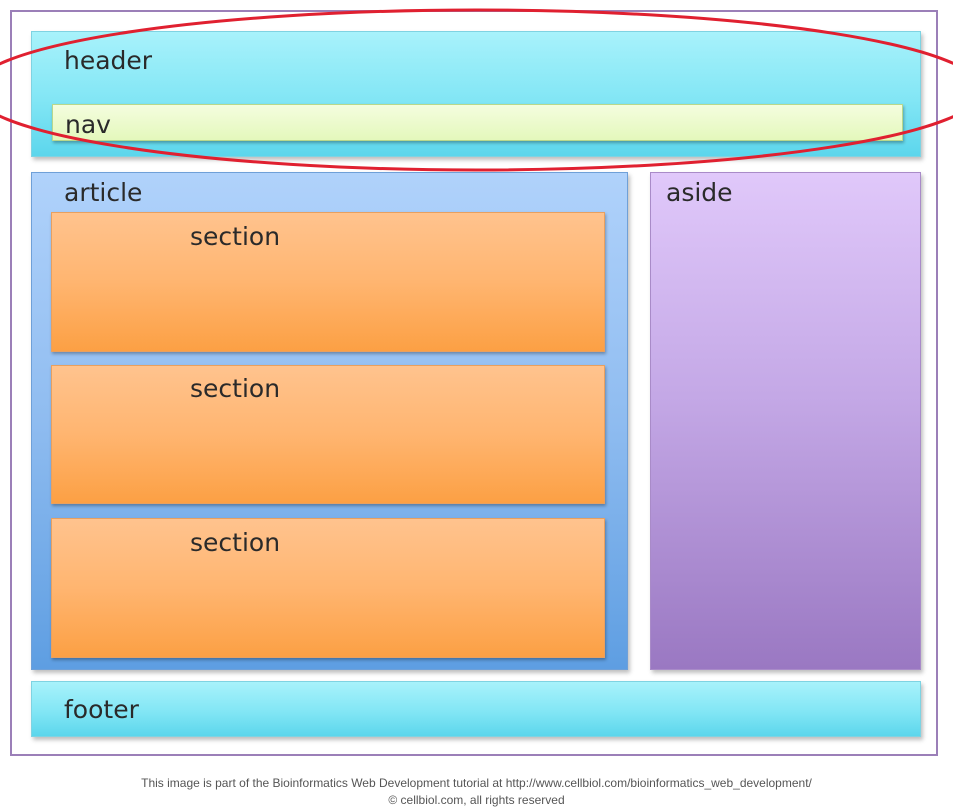 This screenshot has height=812, width=953. What do you see at coordinates (476, 800) in the screenshot?
I see `credit-line-2: © cellbiol.com, all rights reserved` at bounding box center [476, 800].